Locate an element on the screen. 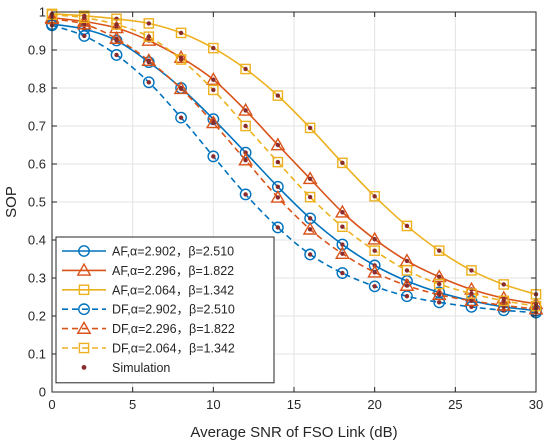  legend-item: AF,α=2.902，β=2.510 is located at coordinates (148, 252).